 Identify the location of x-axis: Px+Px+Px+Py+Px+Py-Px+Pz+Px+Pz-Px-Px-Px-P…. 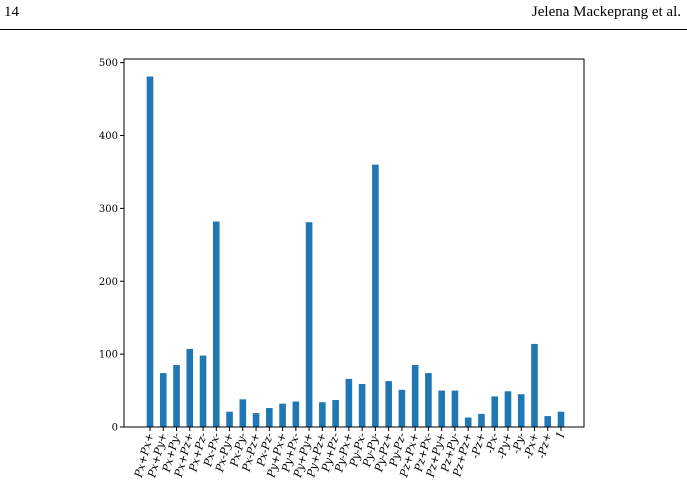
(350, 453).